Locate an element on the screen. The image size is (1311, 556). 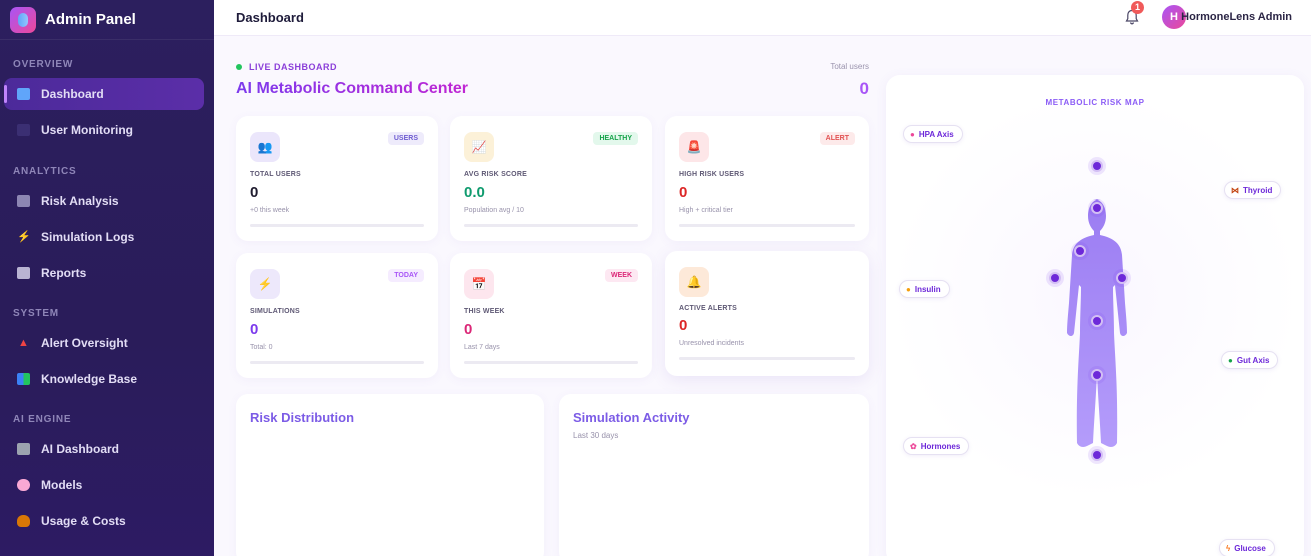
books-icon is located at coordinates (23, 379).